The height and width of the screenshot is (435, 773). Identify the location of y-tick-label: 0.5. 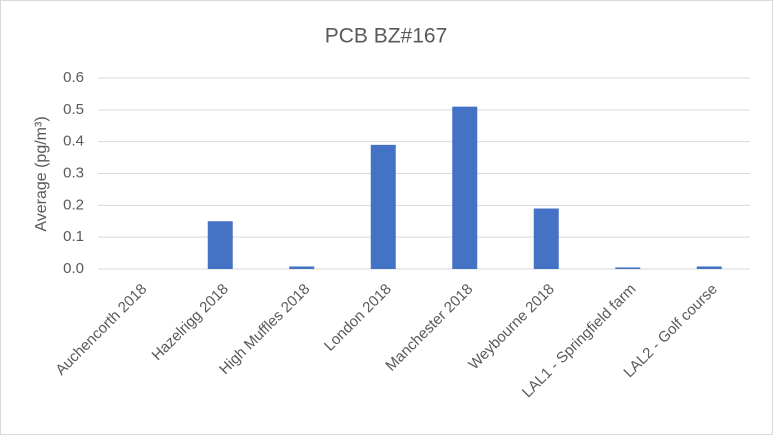
(73, 109).